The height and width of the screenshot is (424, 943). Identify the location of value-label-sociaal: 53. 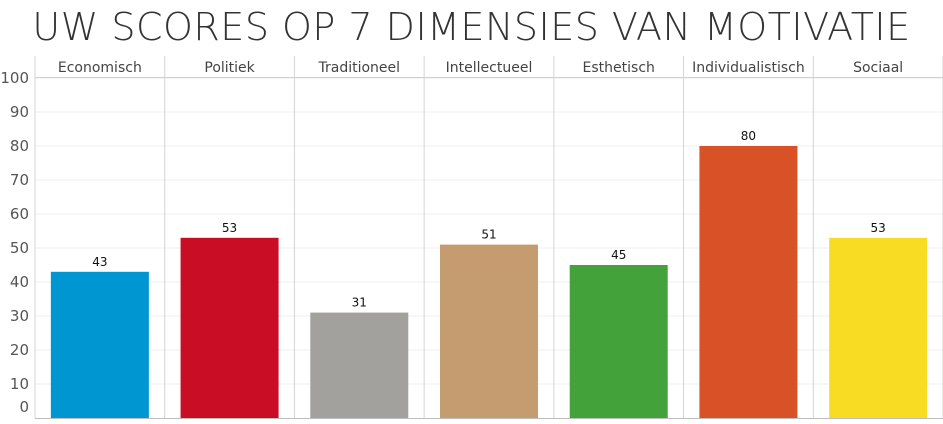
(878, 228).